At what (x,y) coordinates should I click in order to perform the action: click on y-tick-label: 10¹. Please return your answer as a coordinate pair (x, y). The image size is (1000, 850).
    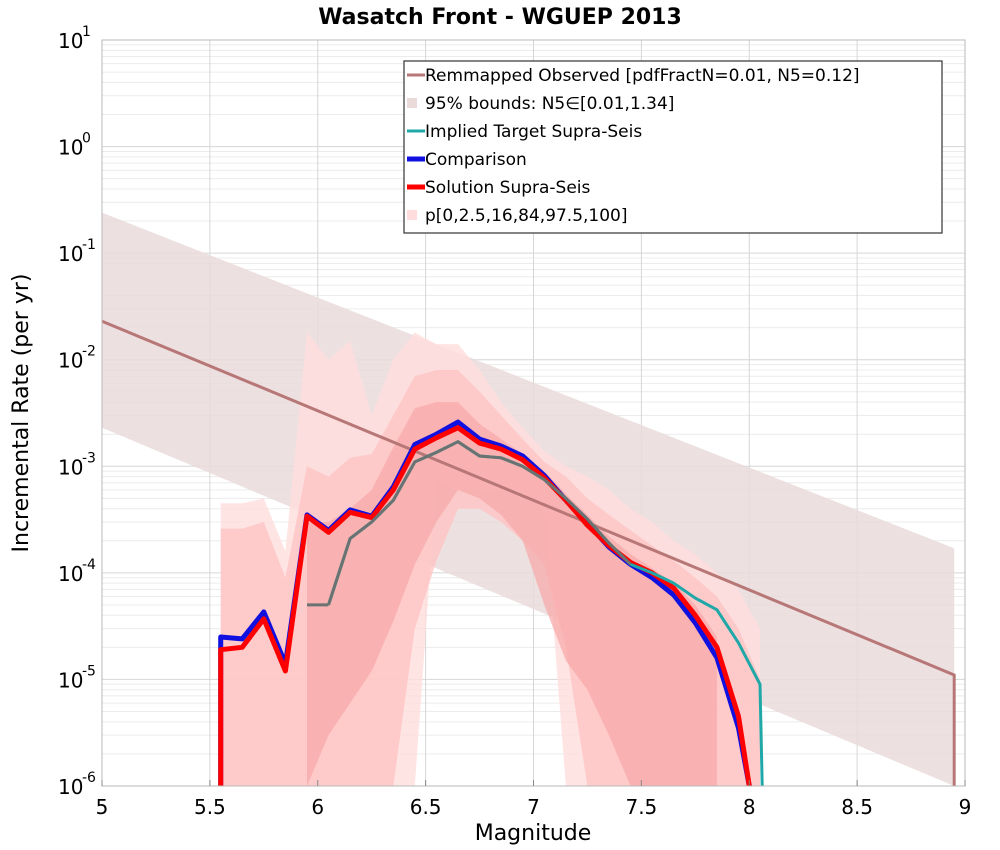
    Looking at the image, I should click on (74, 38).